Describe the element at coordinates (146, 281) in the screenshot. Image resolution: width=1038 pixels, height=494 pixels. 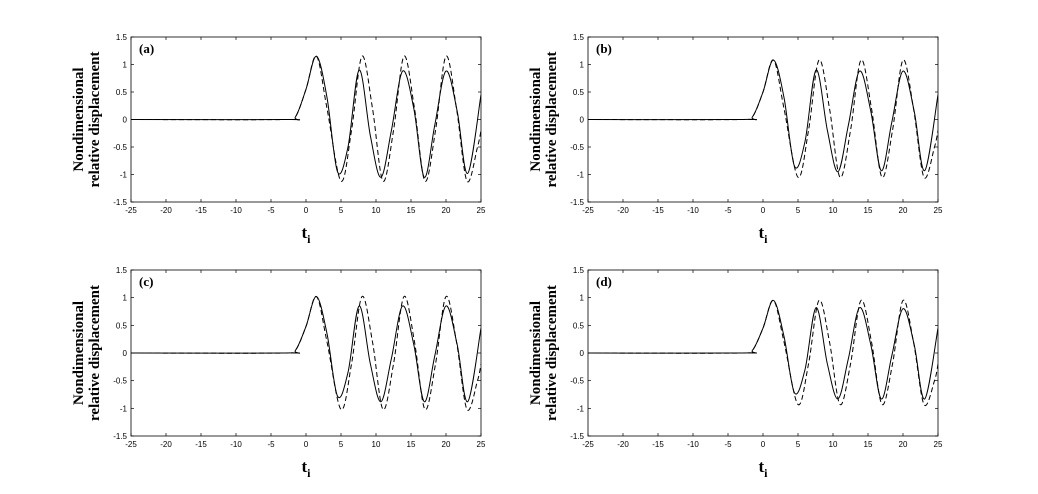
I see `panel-label: (c)` at that location.